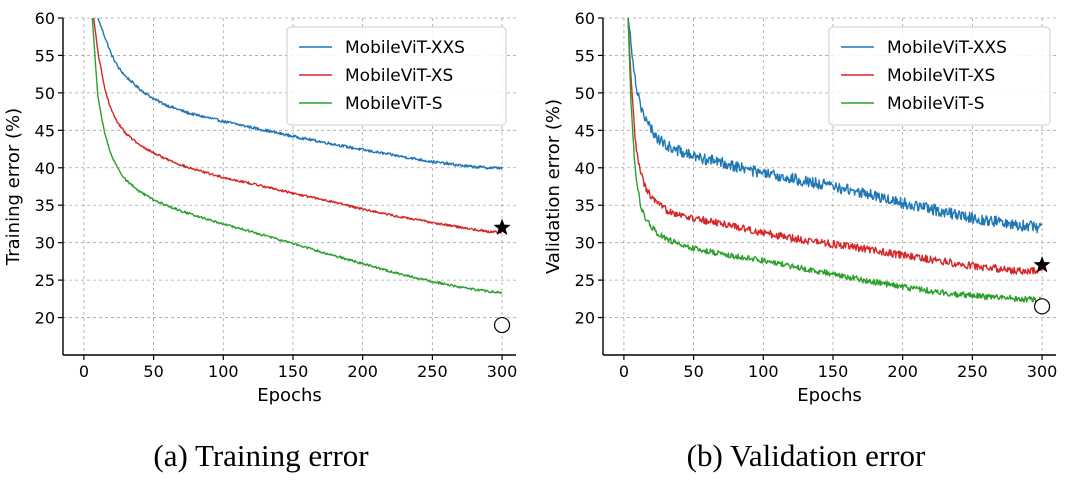 The height and width of the screenshot is (482, 1080). I want to click on figure-caption: (a) Training error, so click(261, 455).